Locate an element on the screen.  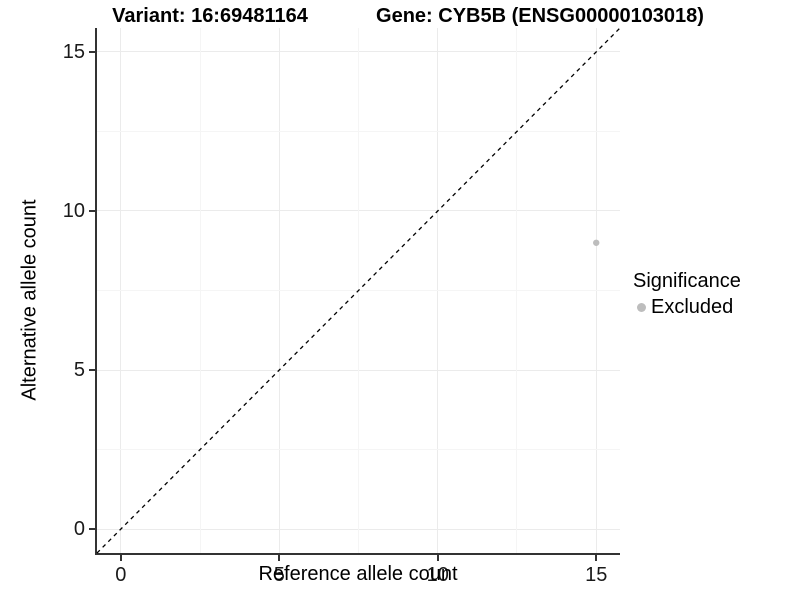
legend: Significance Excluded is located at coordinates (687, 294).